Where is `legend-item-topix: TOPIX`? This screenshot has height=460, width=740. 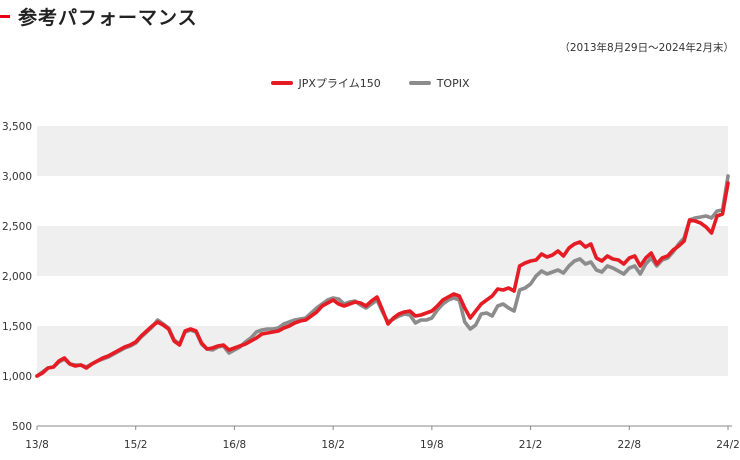
legend-item-topix: TOPIX is located at coordinates (439, 83).